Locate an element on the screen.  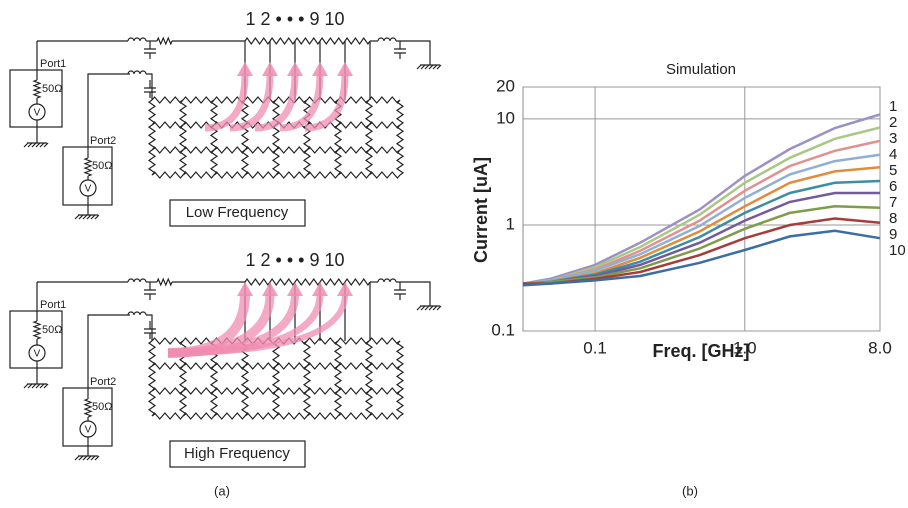
port-box is located at coordinates (36, 98).